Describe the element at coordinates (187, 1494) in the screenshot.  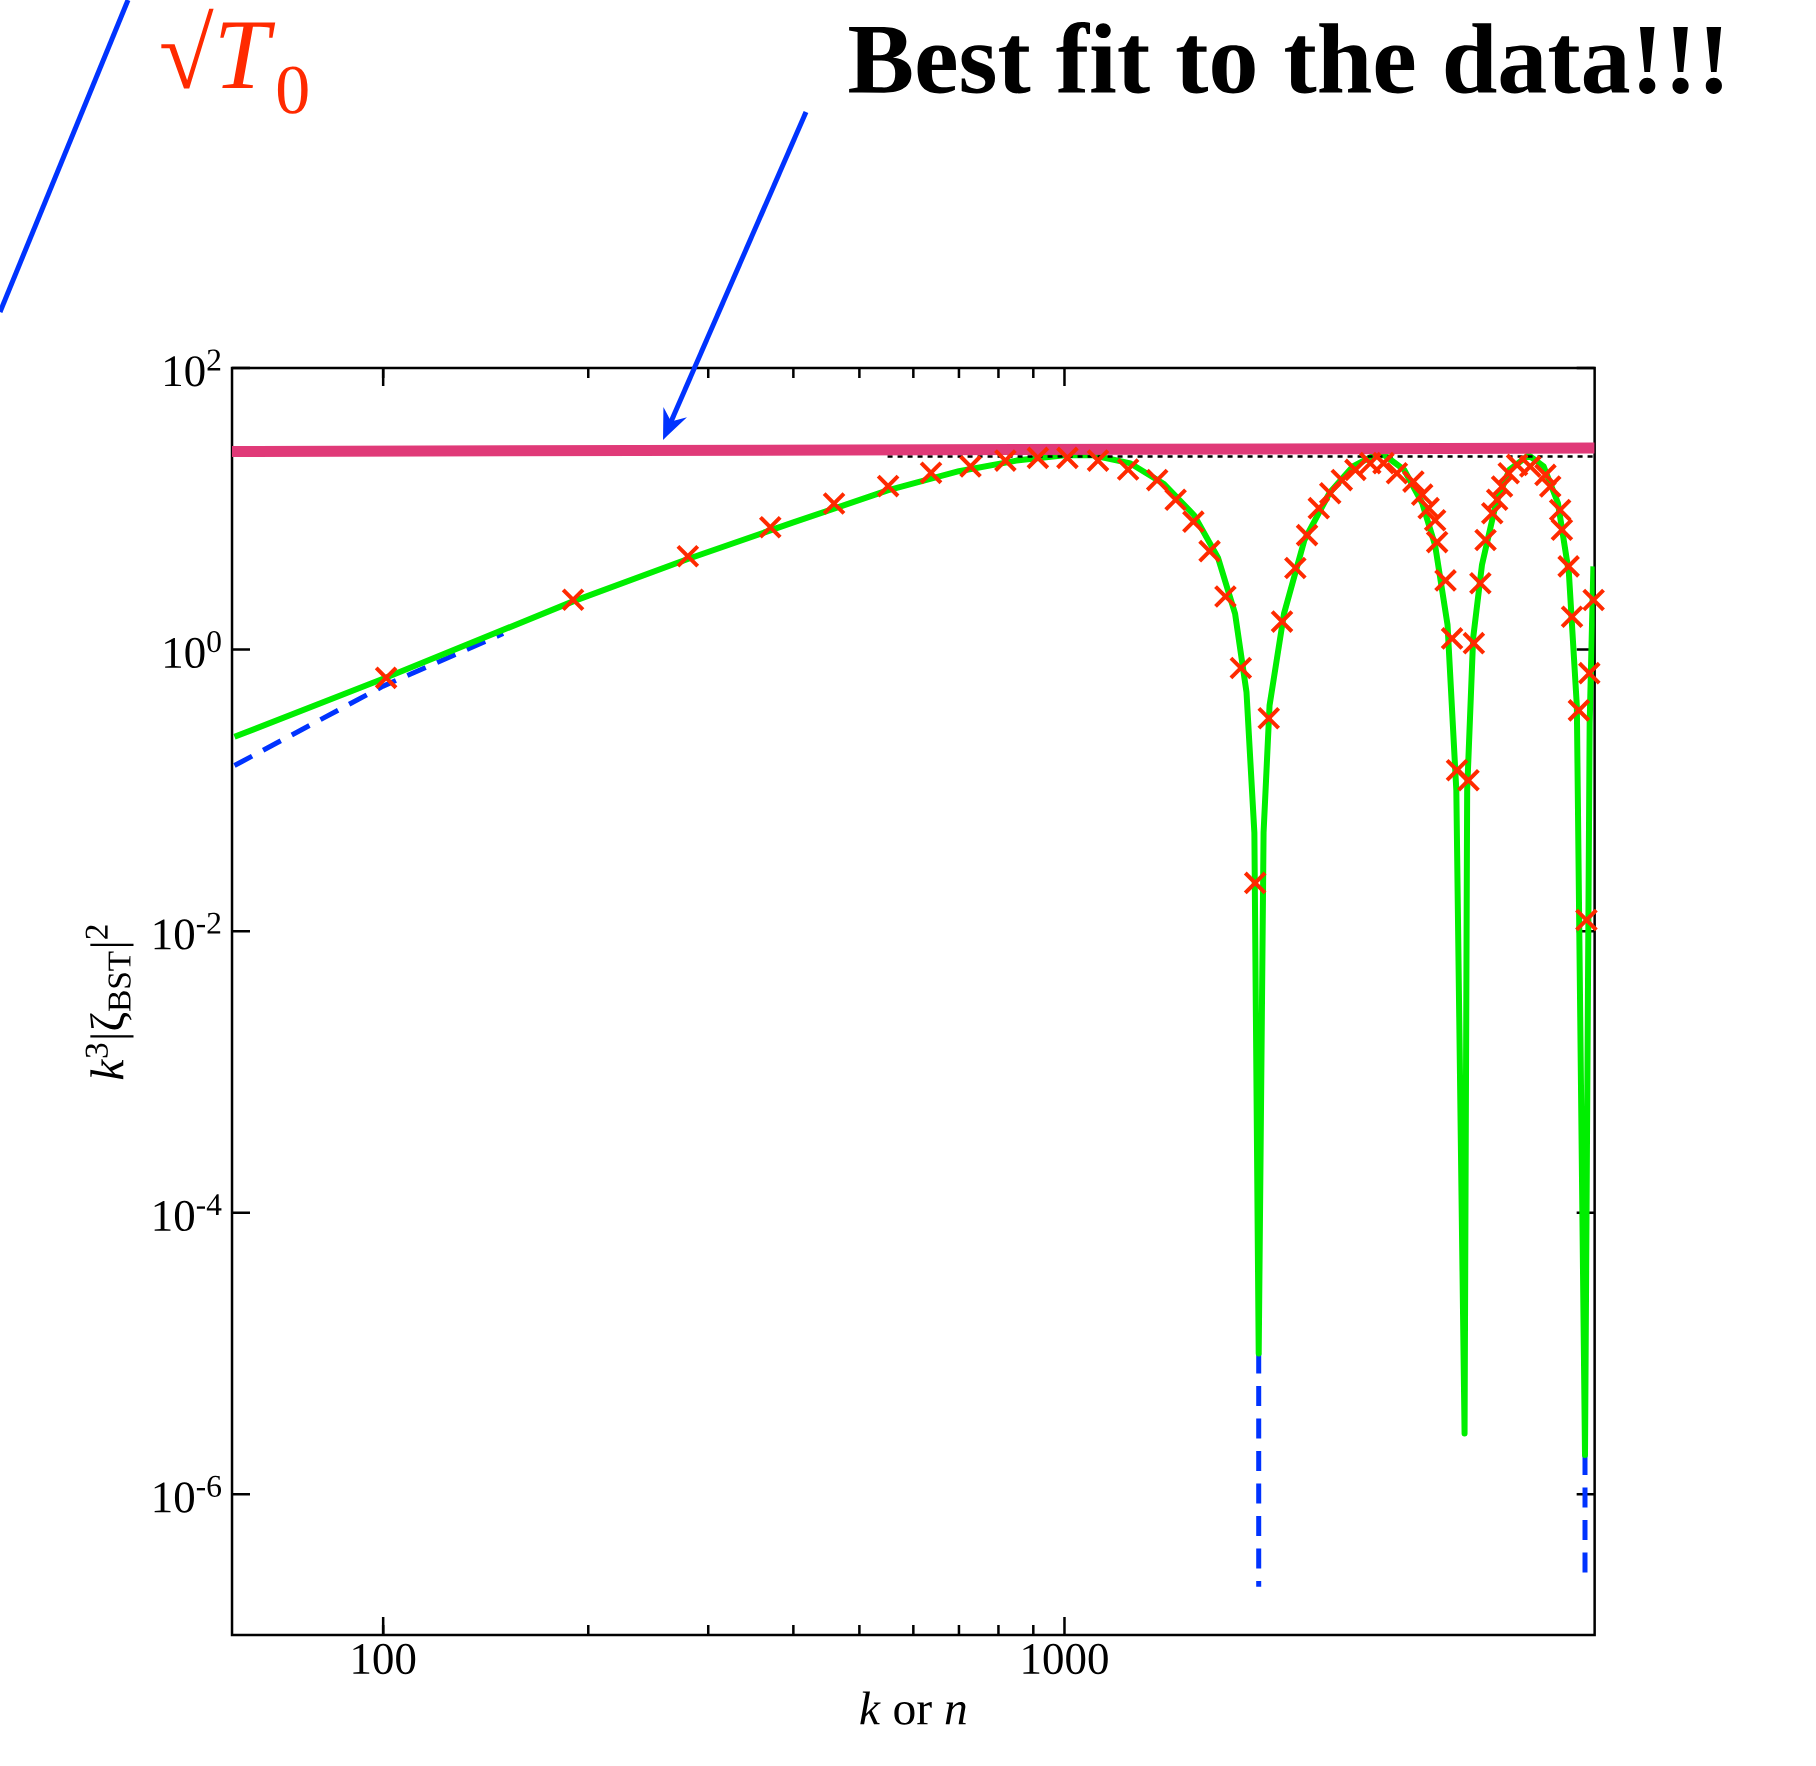
I see `y-tick-label: 10$^{-6}$` at that location.